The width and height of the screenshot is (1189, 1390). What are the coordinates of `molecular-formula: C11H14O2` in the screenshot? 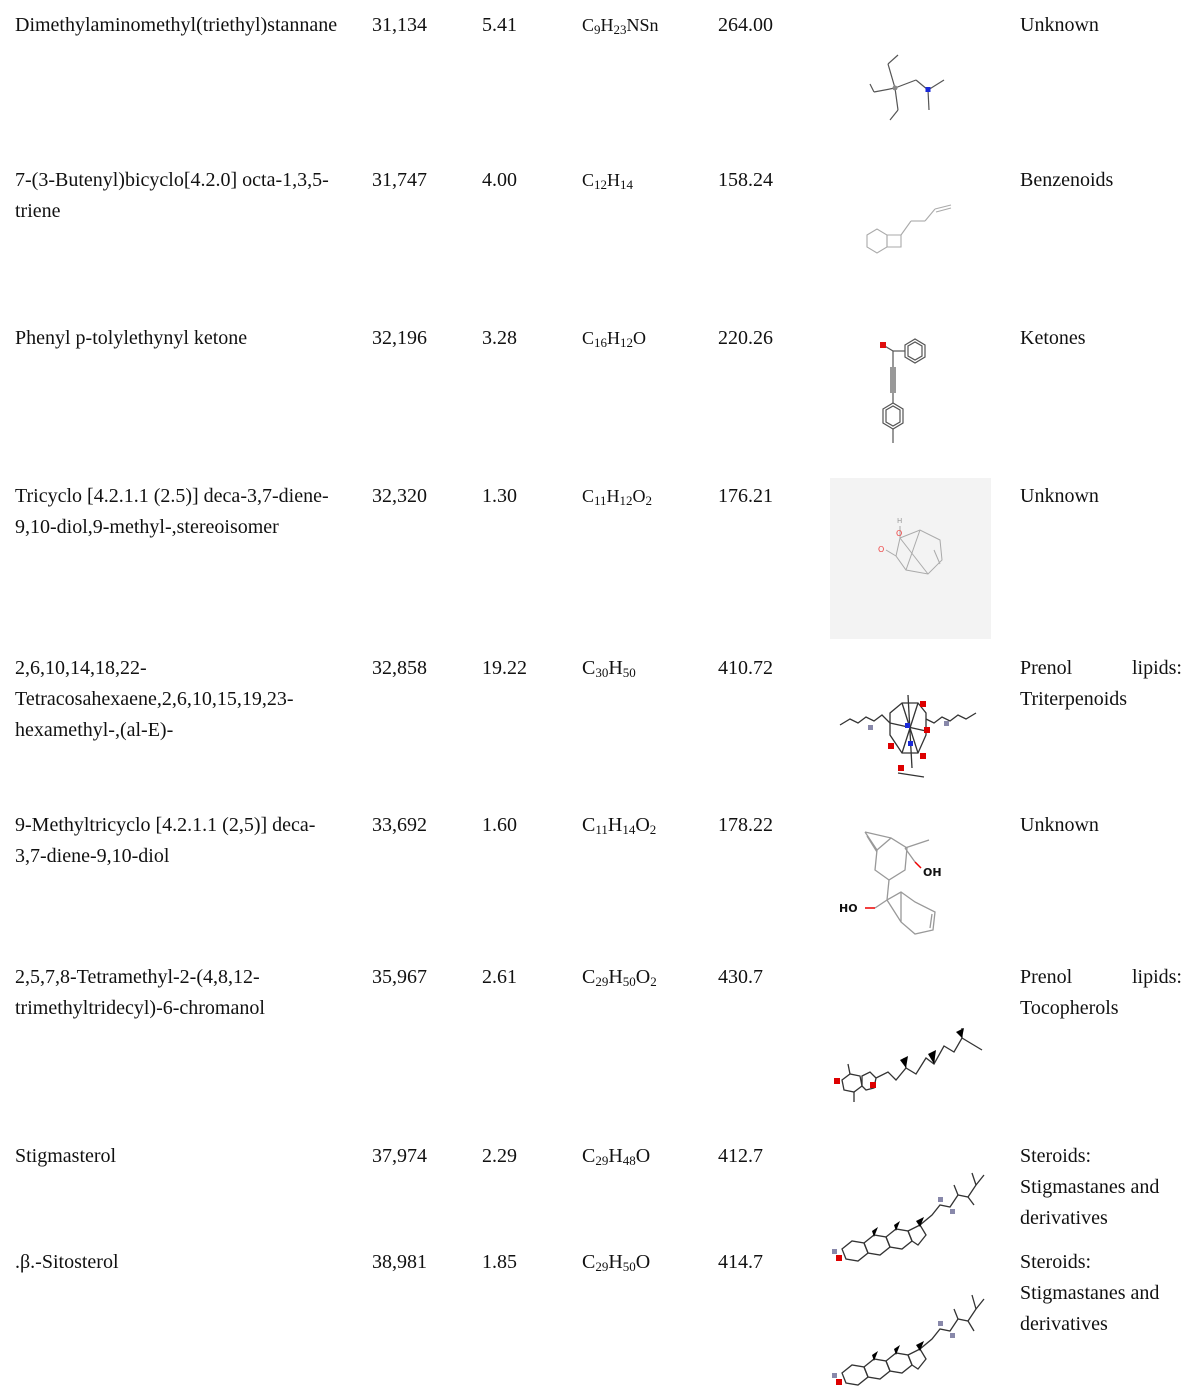 It's located at (642, 825).